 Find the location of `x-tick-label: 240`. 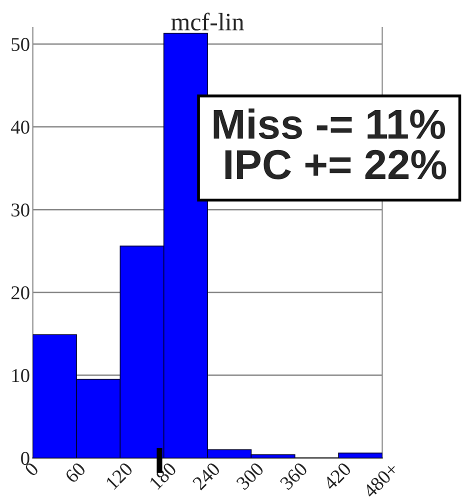

x-tick-label: 240 is located at coordinates (206, 476).